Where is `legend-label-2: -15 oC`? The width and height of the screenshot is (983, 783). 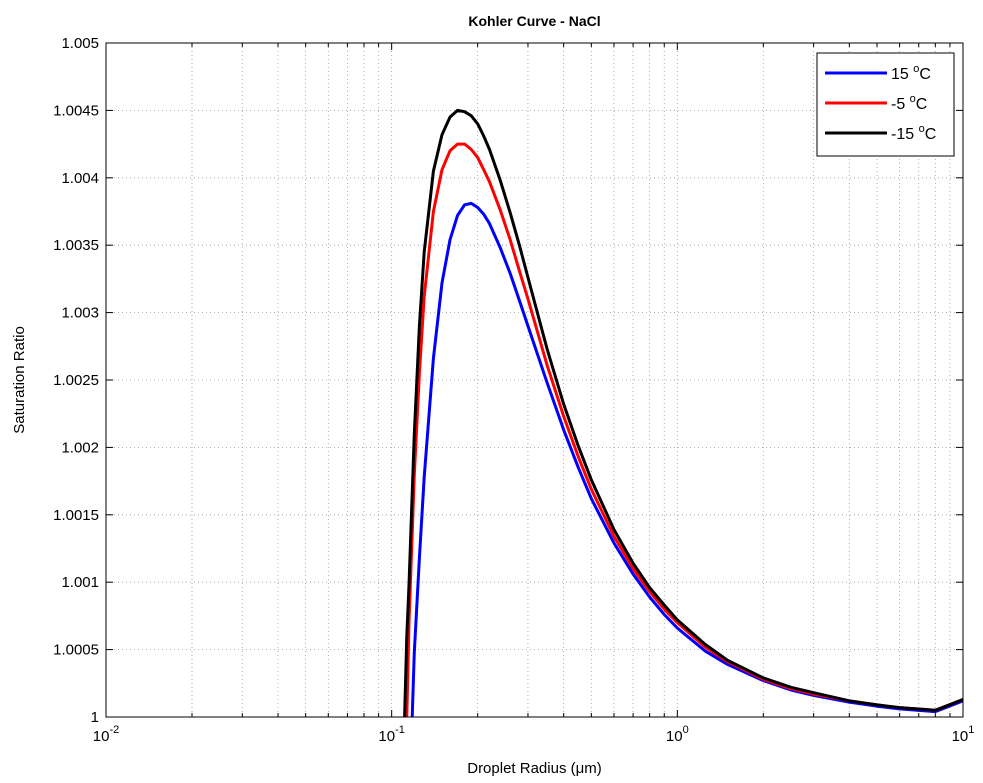
legend-label-2: -15 oC is located at coordinates (913, 133).